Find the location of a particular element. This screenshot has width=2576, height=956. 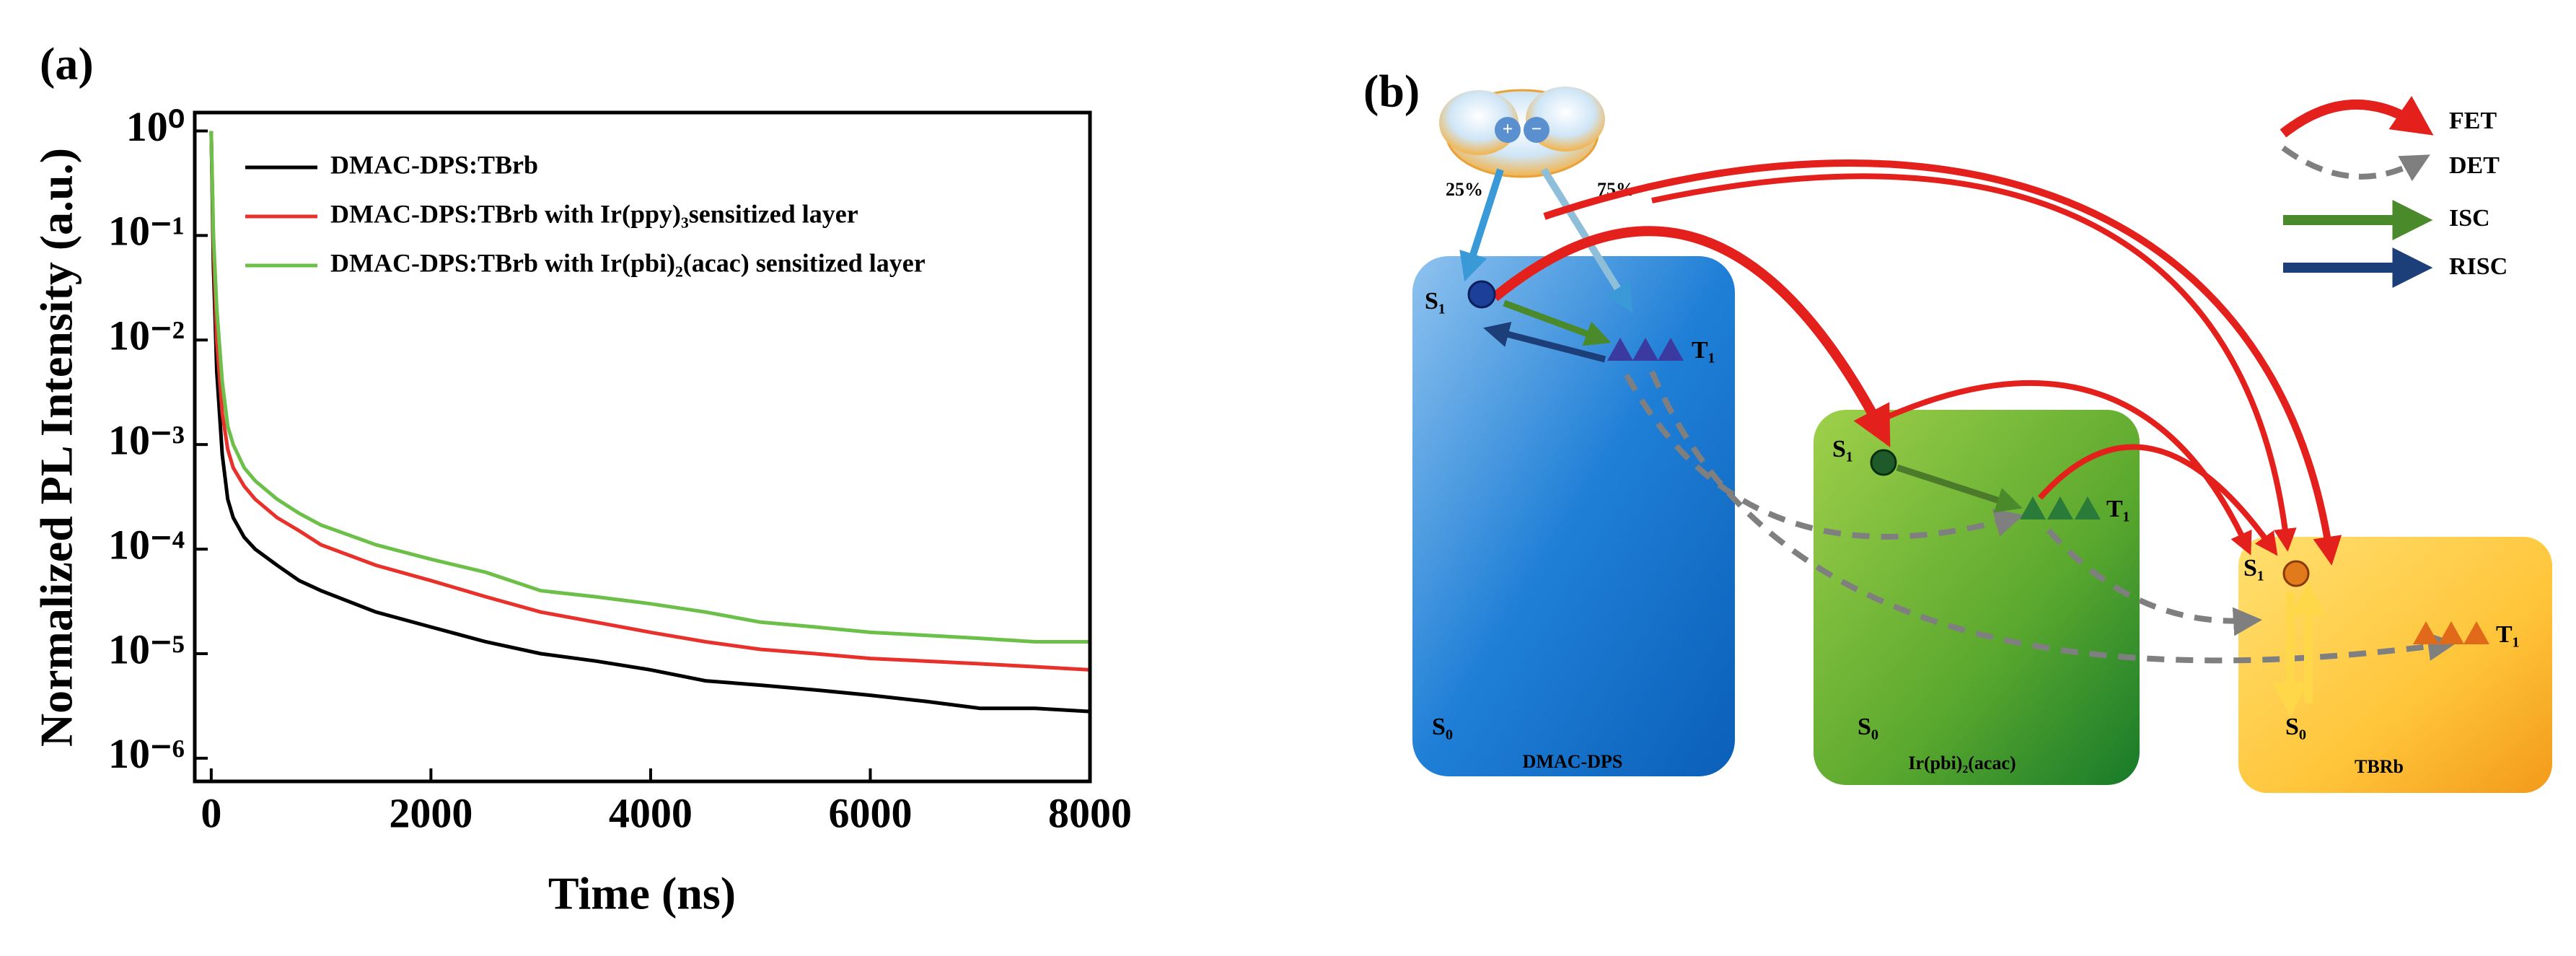

y-tick-label: 10⁻⁴ is located at coordinates (146, 545).